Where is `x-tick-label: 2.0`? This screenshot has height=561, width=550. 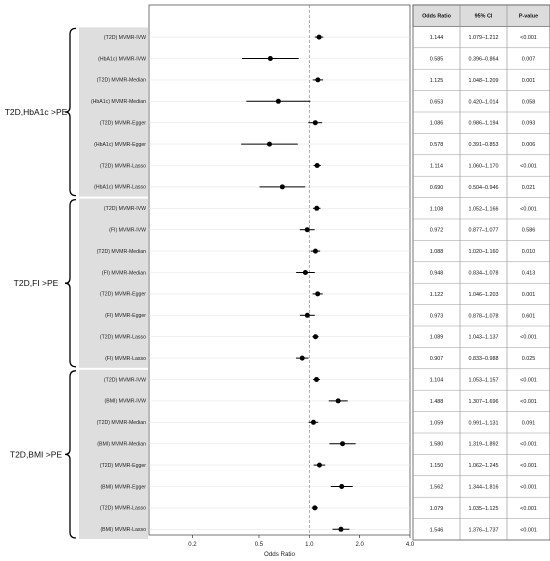 x-tick-label: 2.0 is located at coordinates (359, 545).